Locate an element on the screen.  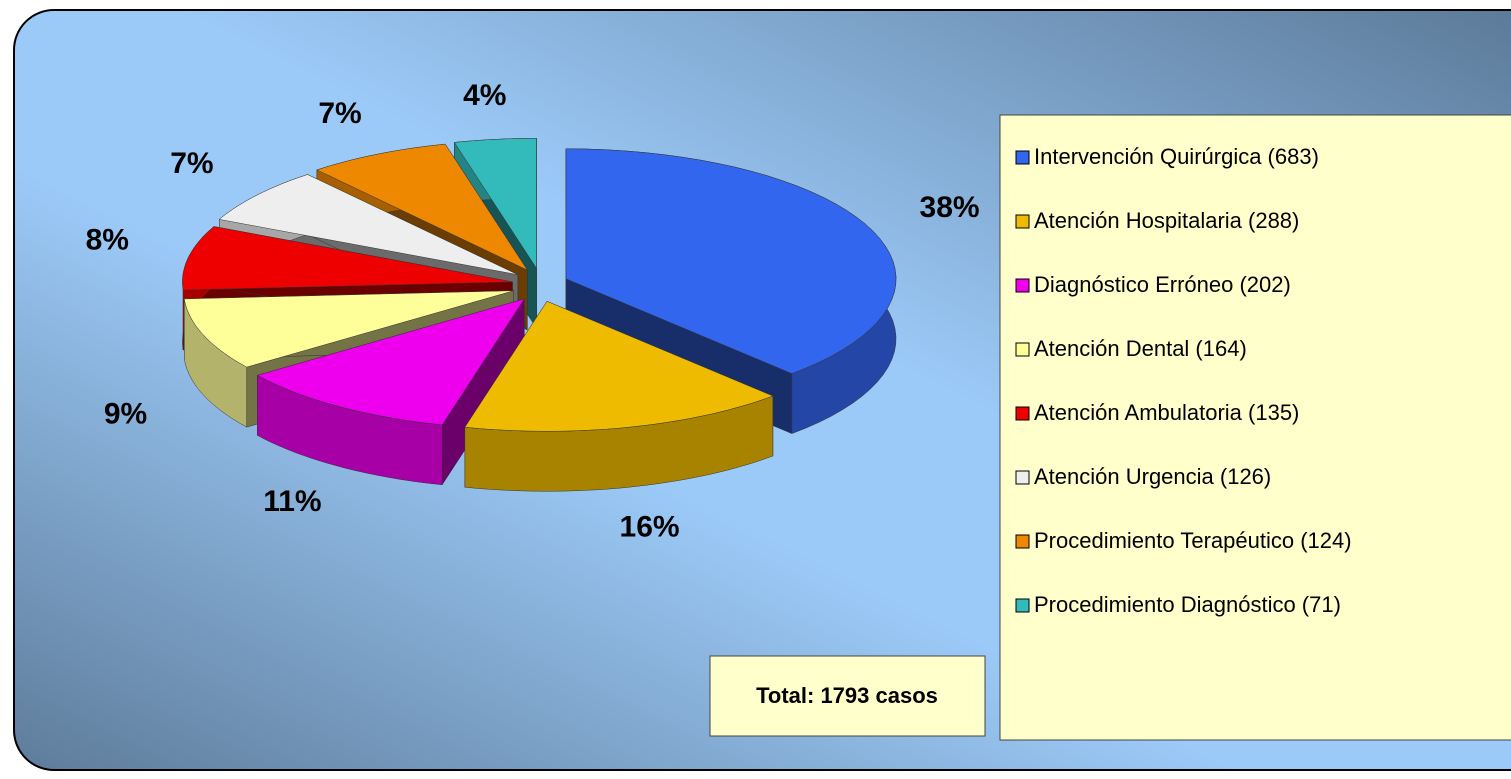
data-label: 38% is located at coordinates (950, 207).